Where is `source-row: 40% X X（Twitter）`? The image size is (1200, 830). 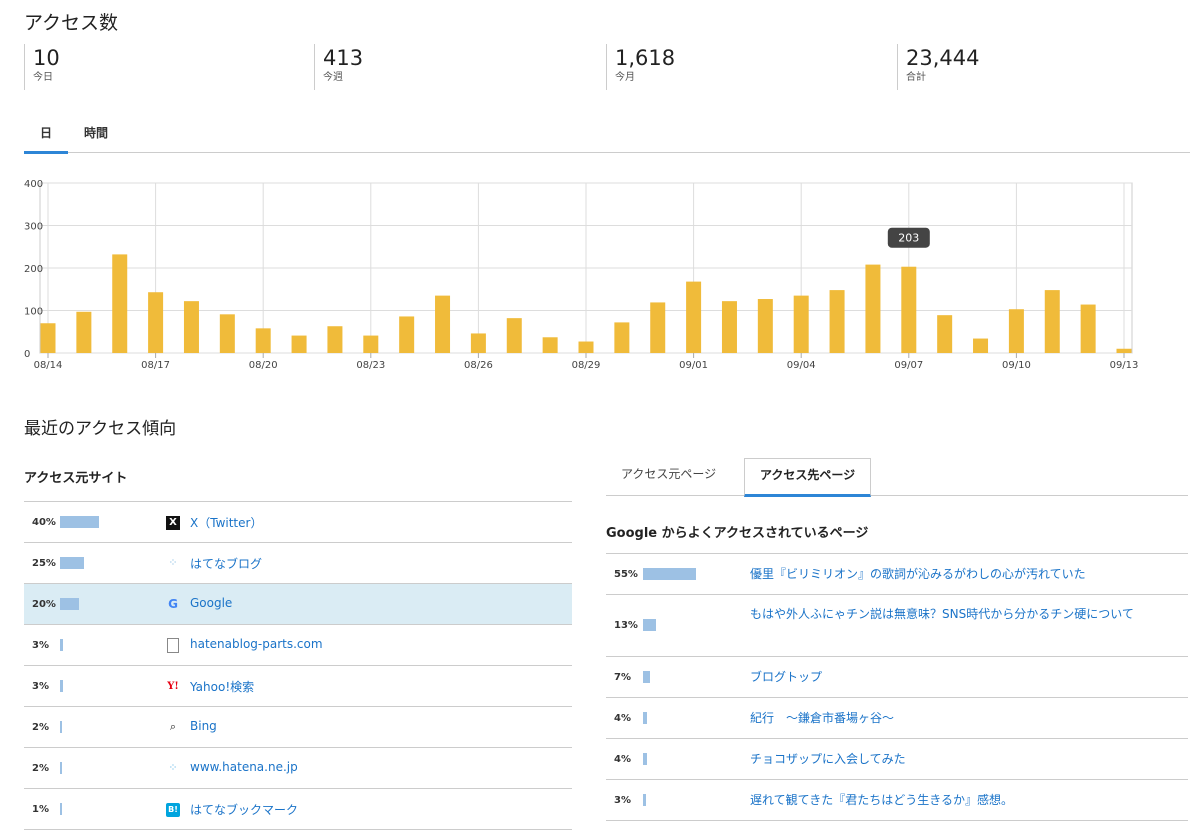 source-row: 40% X X（Twitter） is located at coordinates (298, 522).